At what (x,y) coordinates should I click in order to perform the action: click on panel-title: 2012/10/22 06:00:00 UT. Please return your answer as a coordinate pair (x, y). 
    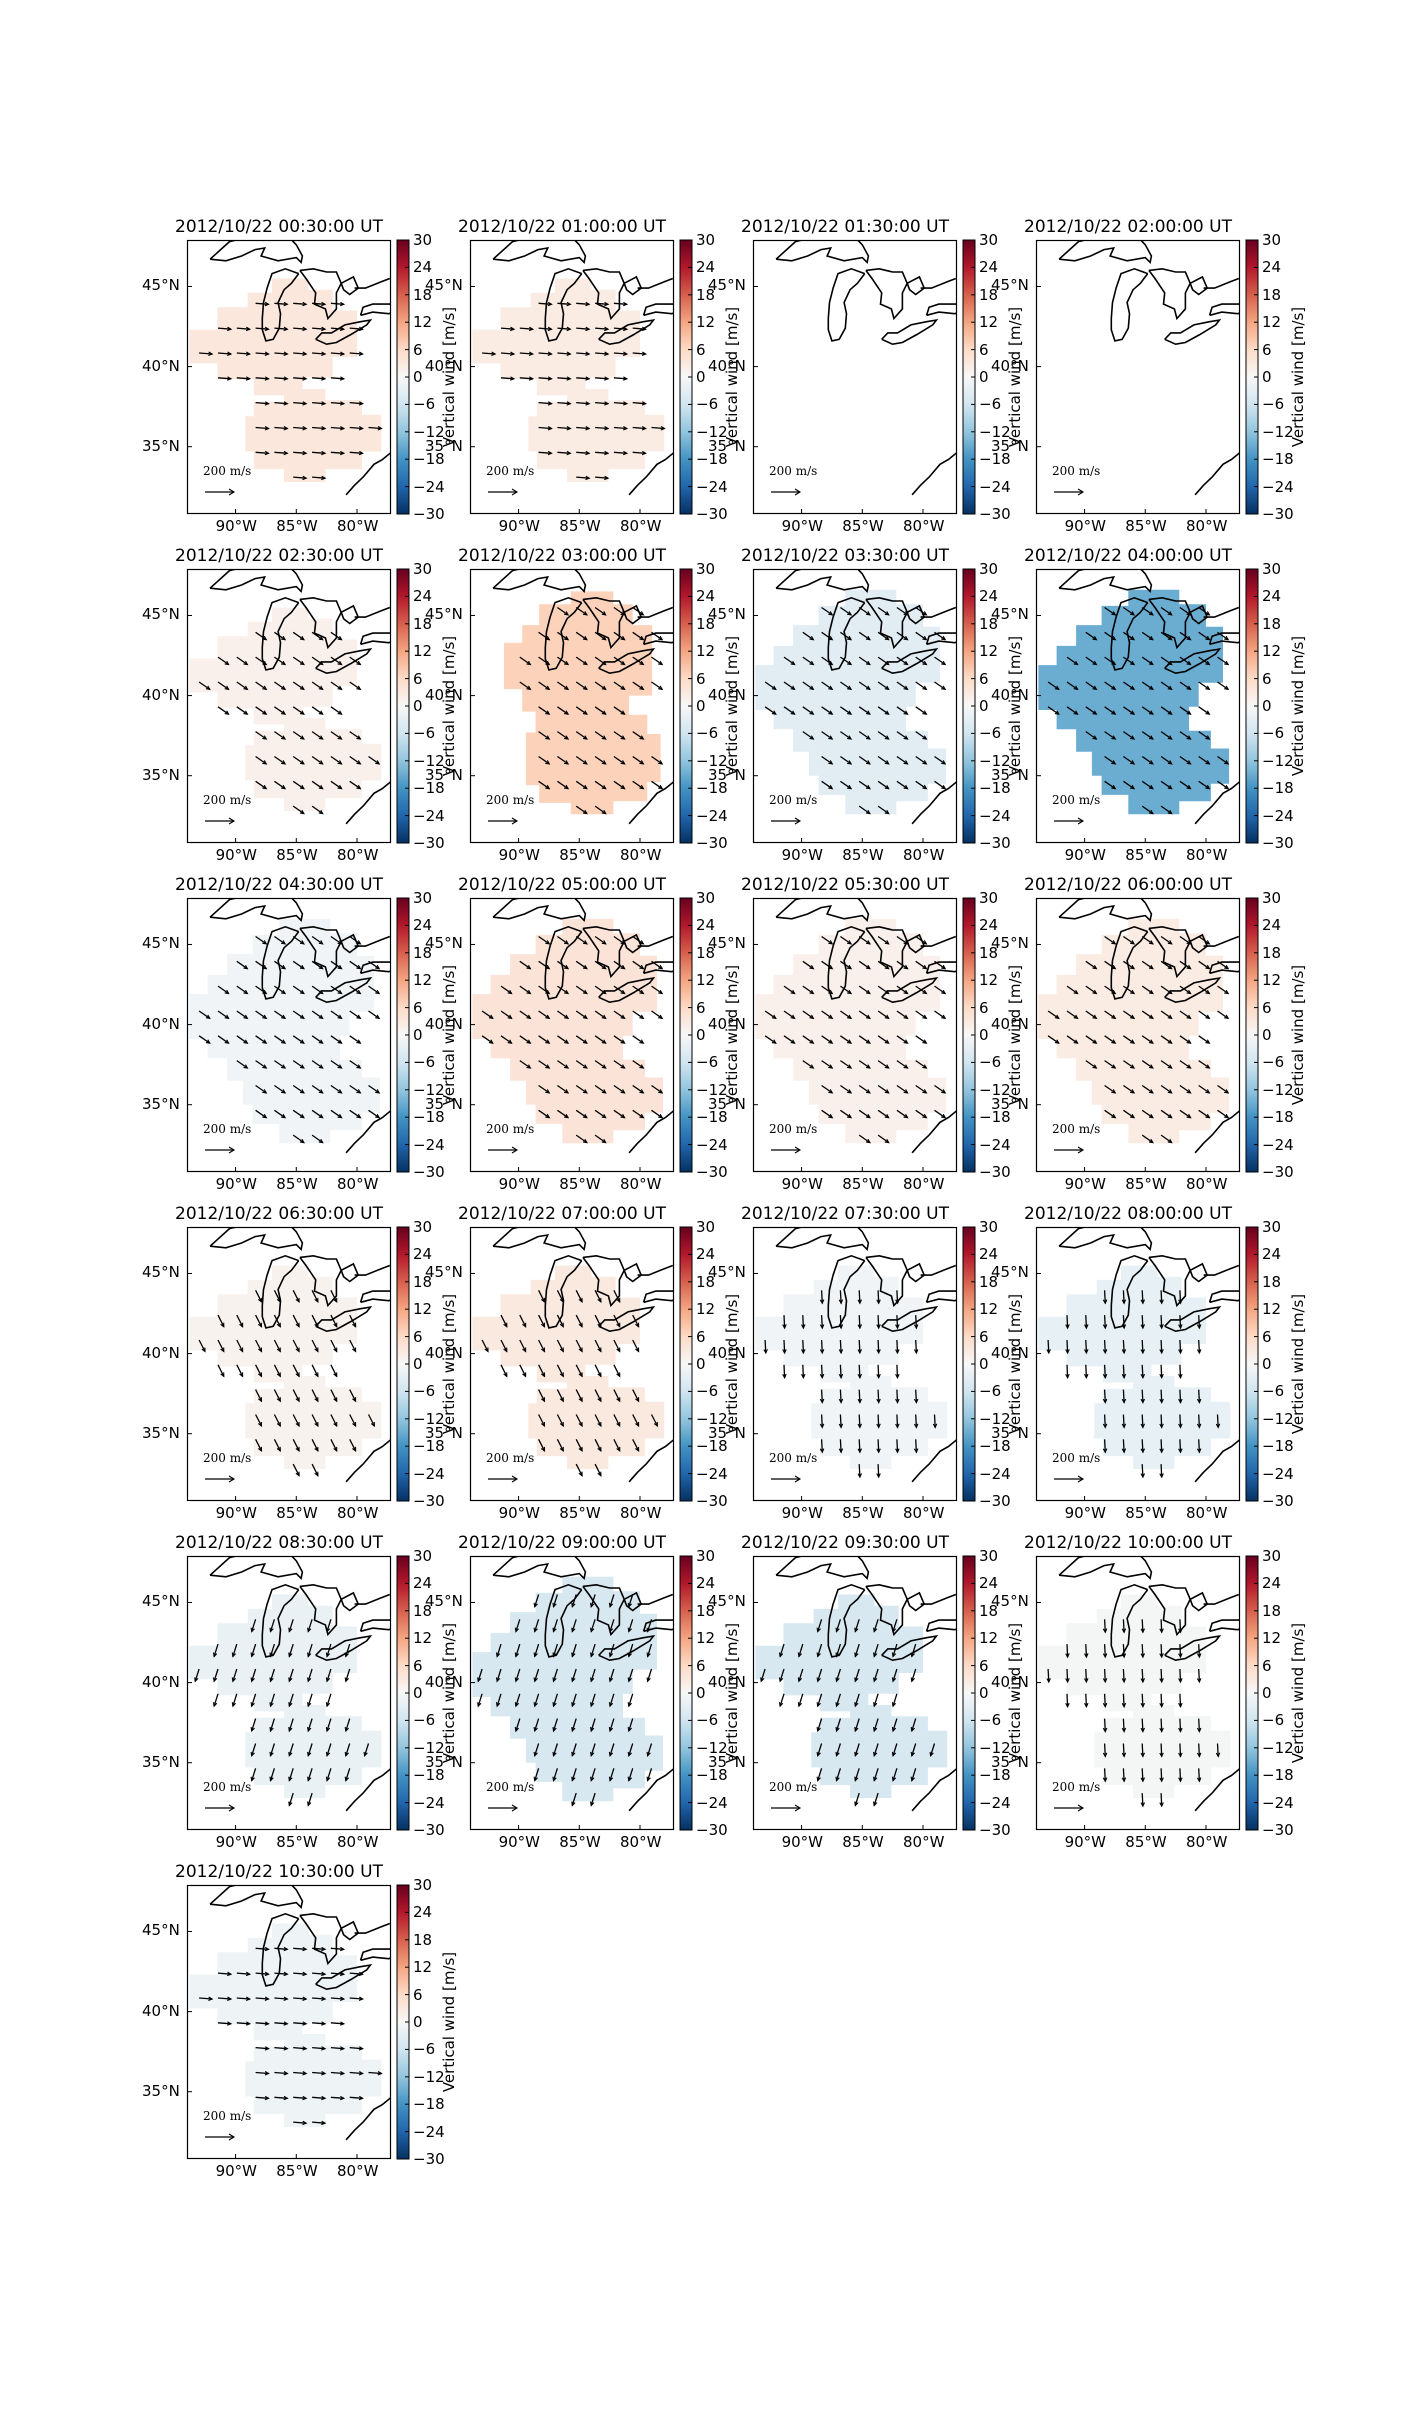
    Looking at the image, I should click on (1128, 885).